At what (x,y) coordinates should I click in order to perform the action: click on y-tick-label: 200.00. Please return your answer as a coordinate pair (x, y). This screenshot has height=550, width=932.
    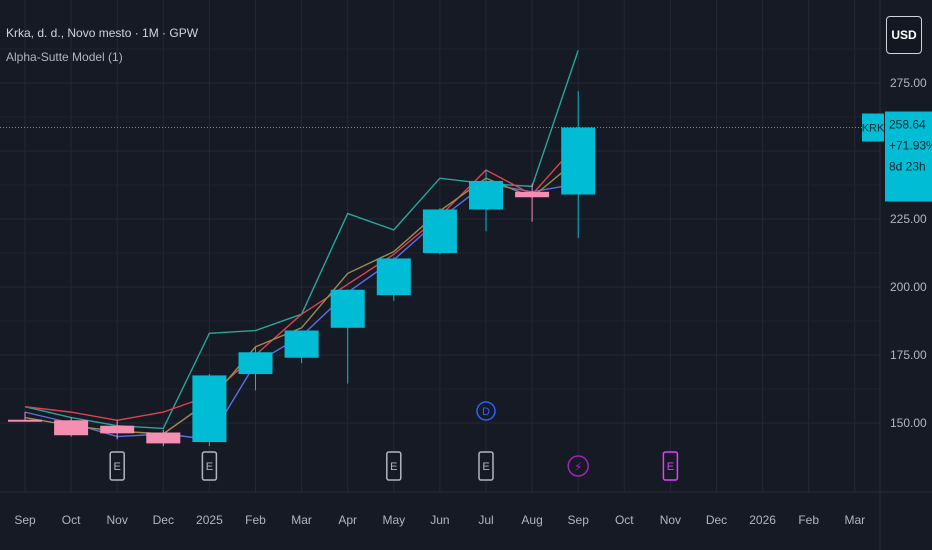
    Looking at the image, I should click on (908, 287).